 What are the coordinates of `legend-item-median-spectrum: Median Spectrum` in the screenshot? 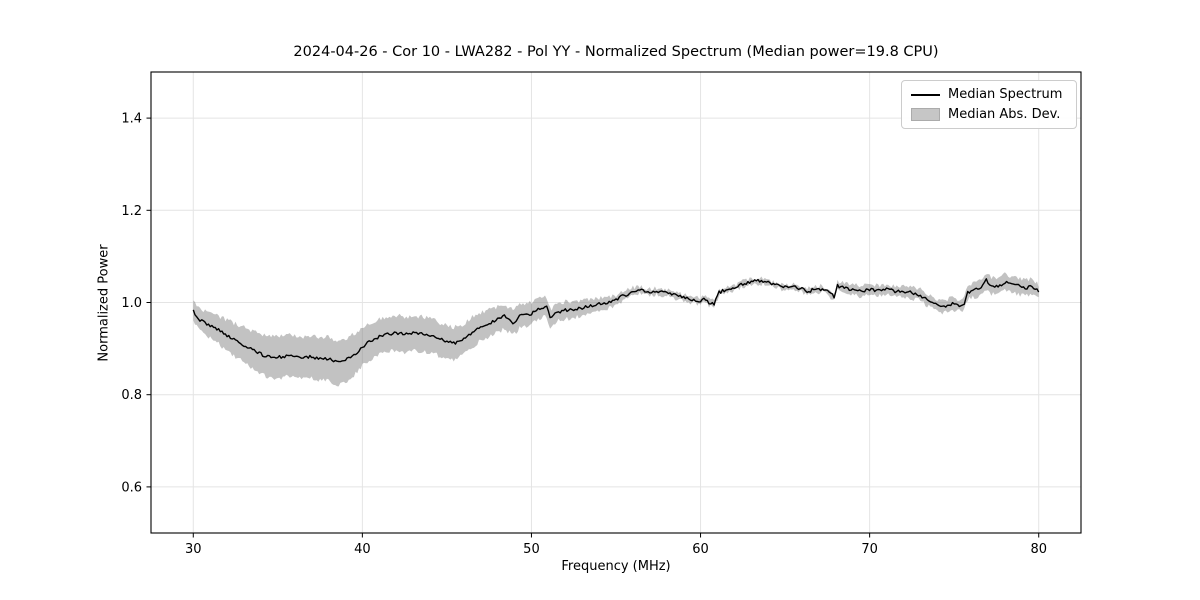 It's located at (989, 94).